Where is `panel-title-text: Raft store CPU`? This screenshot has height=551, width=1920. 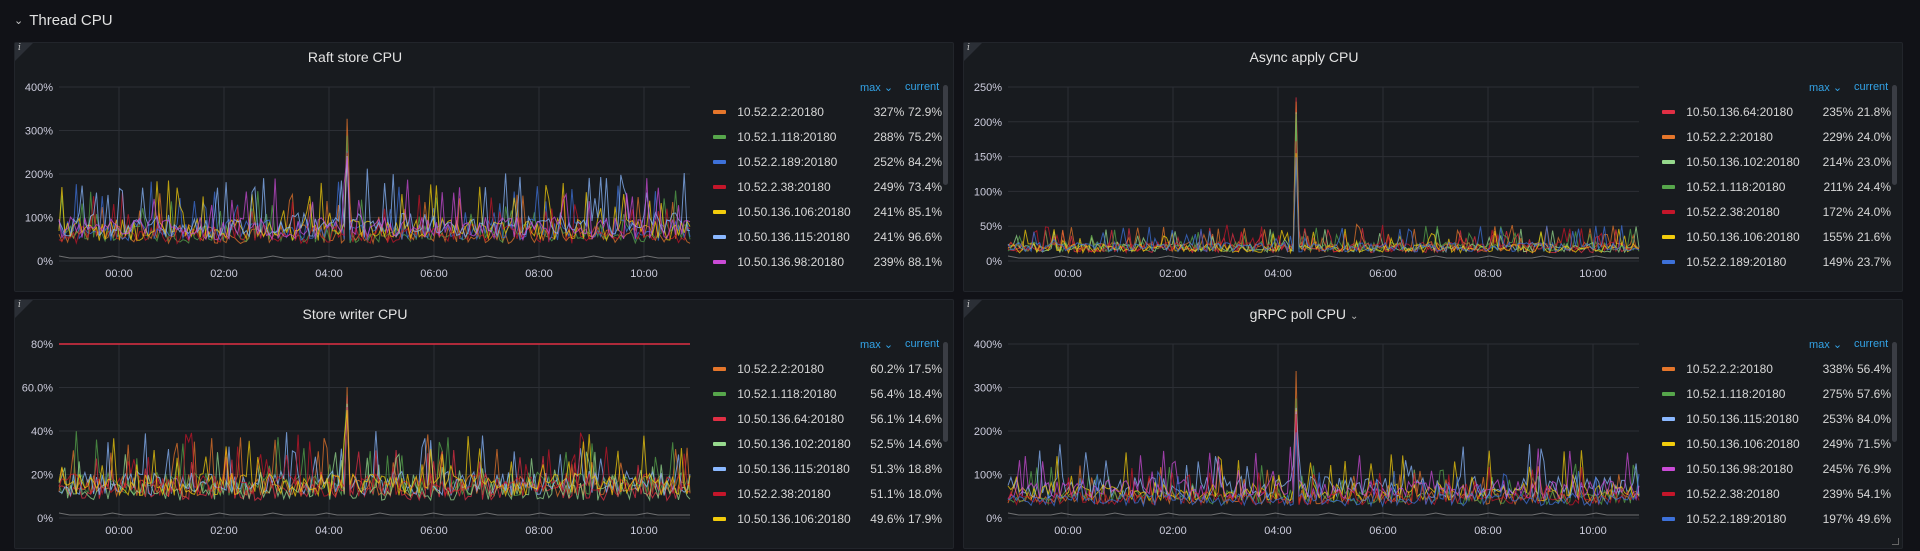
panel-title-text: Raft store CPU is located at coordinates (355, 57).